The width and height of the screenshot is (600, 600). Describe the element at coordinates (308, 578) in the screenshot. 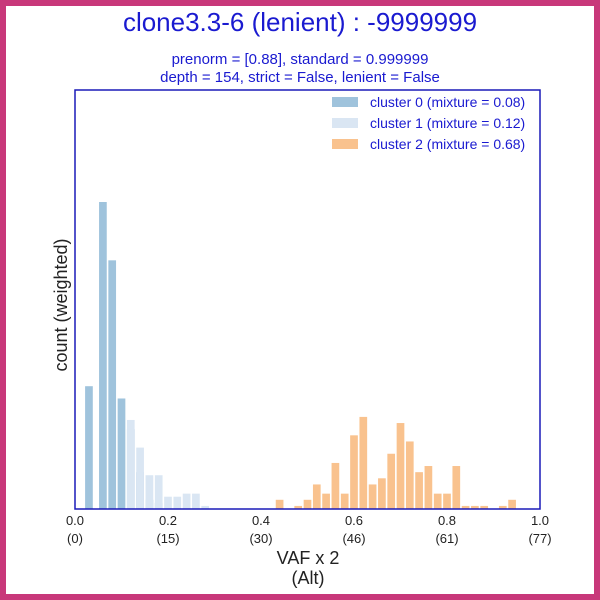

I see `x-axis-sublabel: (Alt)` at that location.